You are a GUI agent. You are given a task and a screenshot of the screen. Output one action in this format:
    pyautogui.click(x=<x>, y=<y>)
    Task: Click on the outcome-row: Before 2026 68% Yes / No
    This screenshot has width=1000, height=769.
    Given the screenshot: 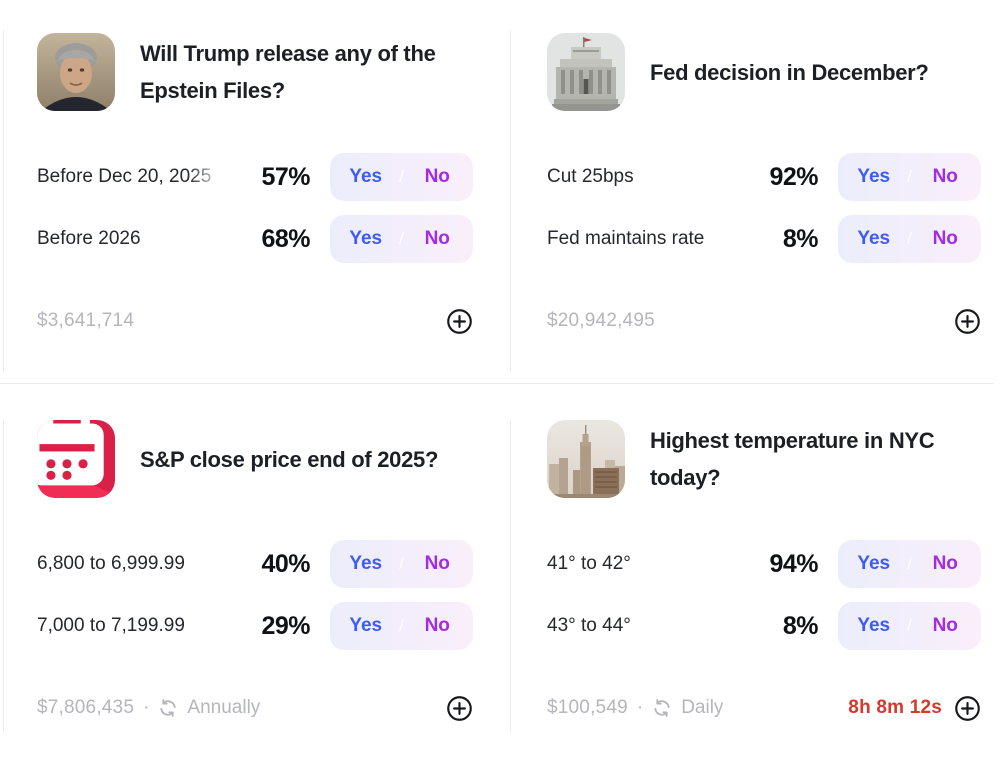 What is the action you would take?
    pyautogui.click(x=255, y=239)
    